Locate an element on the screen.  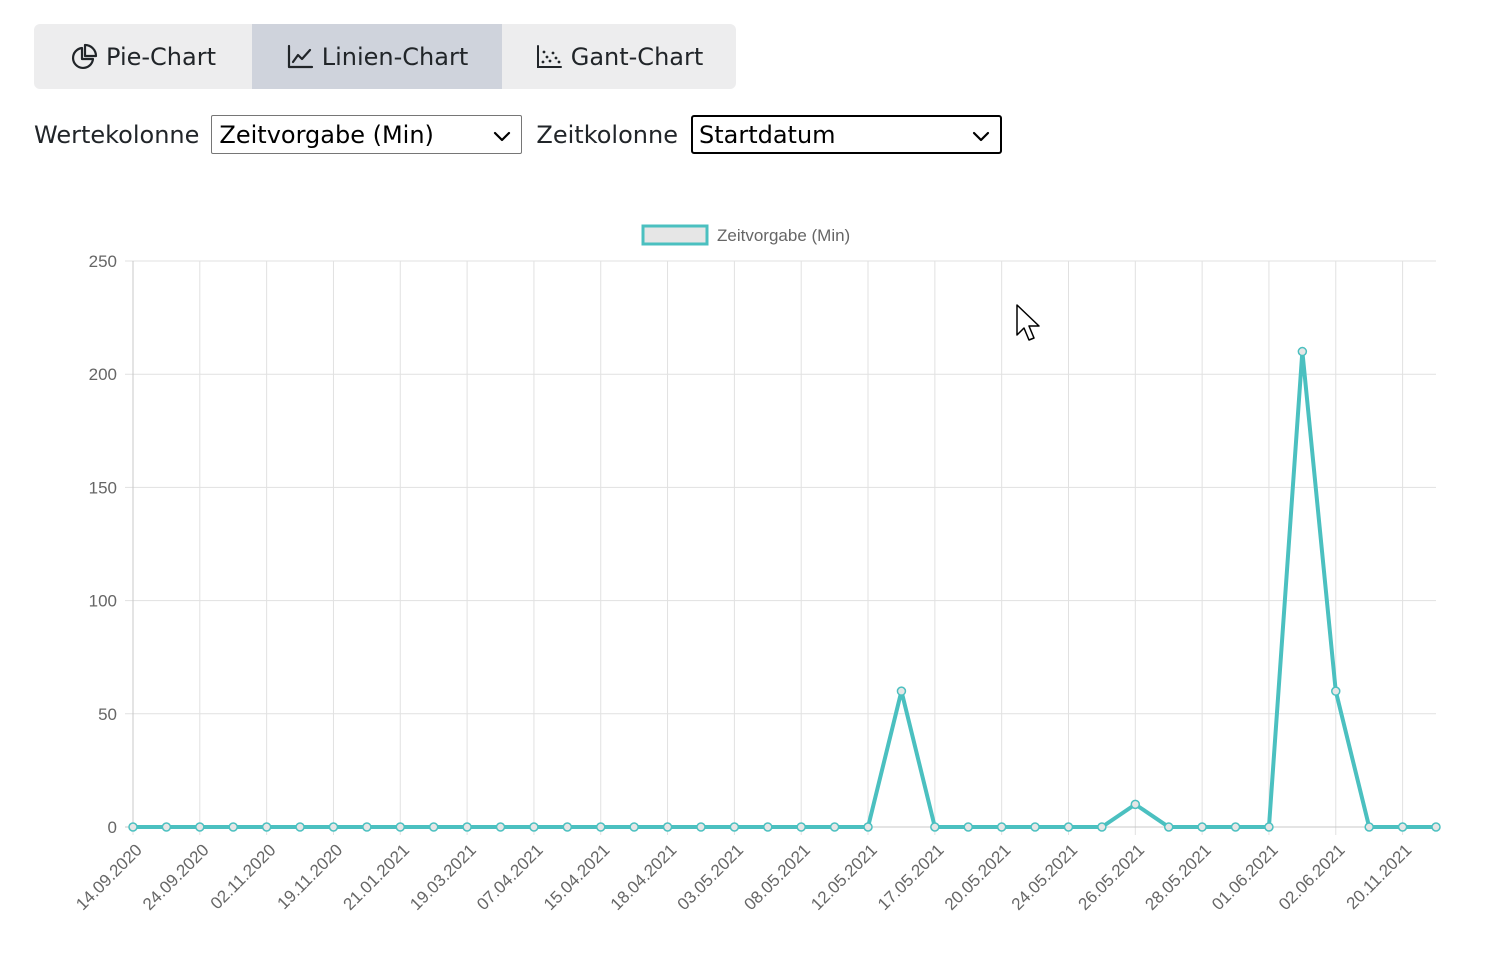
chart-type-tabs: Pie-Chart Linien-Chart Gant-Chart is located at coordinates (385, 56).